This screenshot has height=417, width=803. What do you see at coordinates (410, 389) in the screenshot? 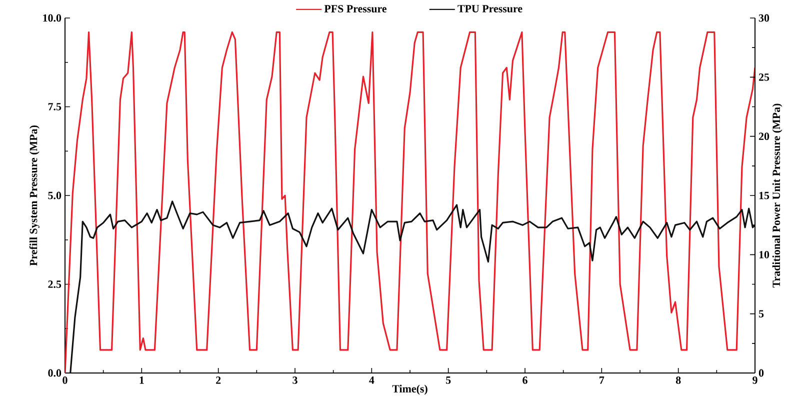
I see `x-axis-title: Time(s)` at bounding box center [410, 389].